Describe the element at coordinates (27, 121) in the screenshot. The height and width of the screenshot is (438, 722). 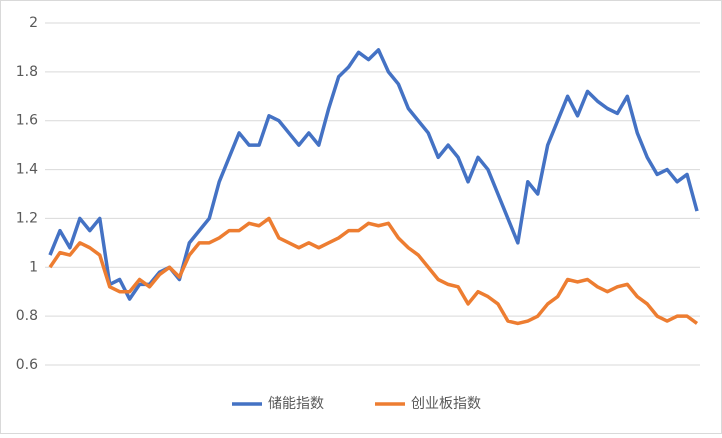
I see `y-tick-label: 1.6` at that location.